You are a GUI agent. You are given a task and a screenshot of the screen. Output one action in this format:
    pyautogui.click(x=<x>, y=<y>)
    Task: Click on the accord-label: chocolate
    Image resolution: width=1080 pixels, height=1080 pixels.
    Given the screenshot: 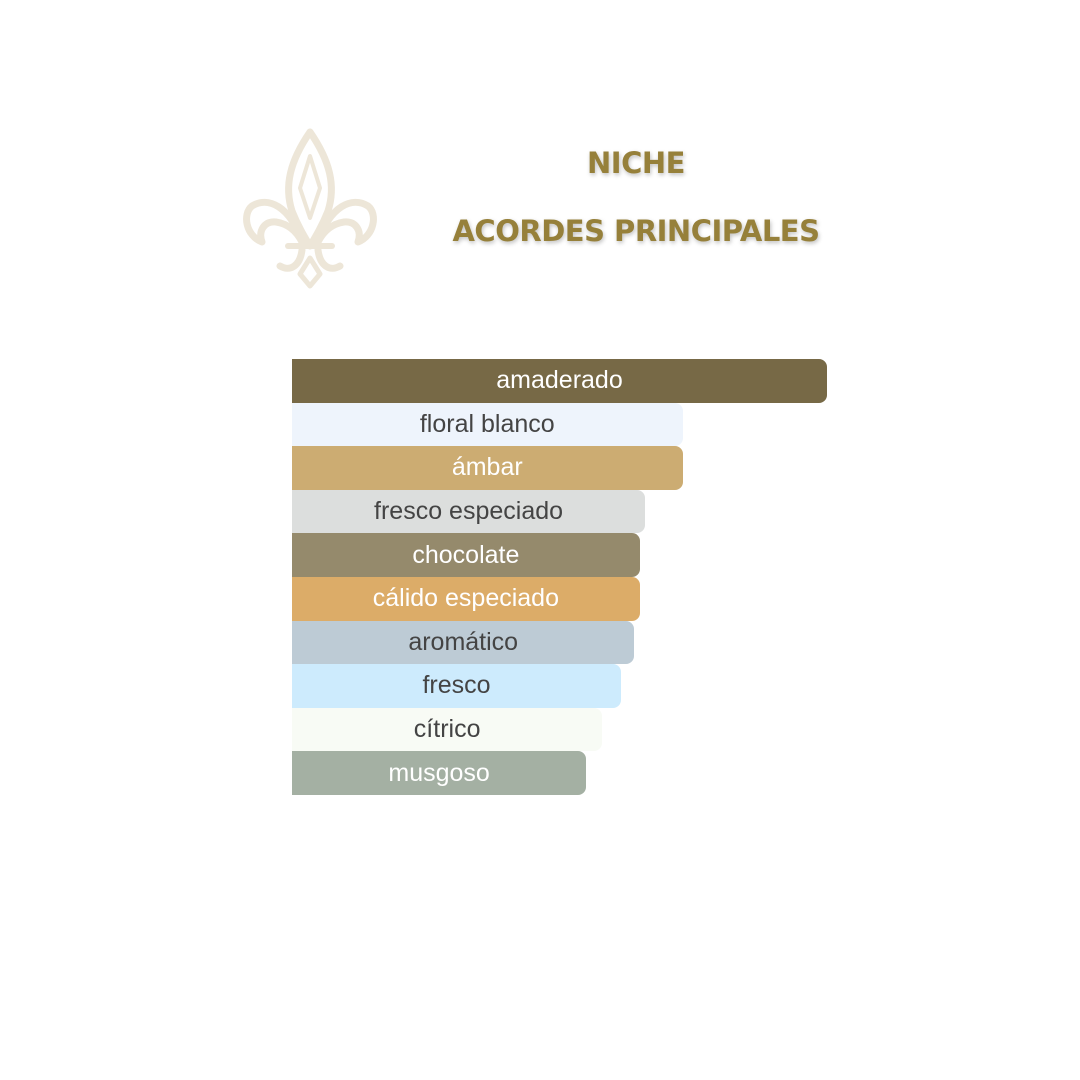 What is the action you would take?
    pyautogui.click(x=466, y=554)
    